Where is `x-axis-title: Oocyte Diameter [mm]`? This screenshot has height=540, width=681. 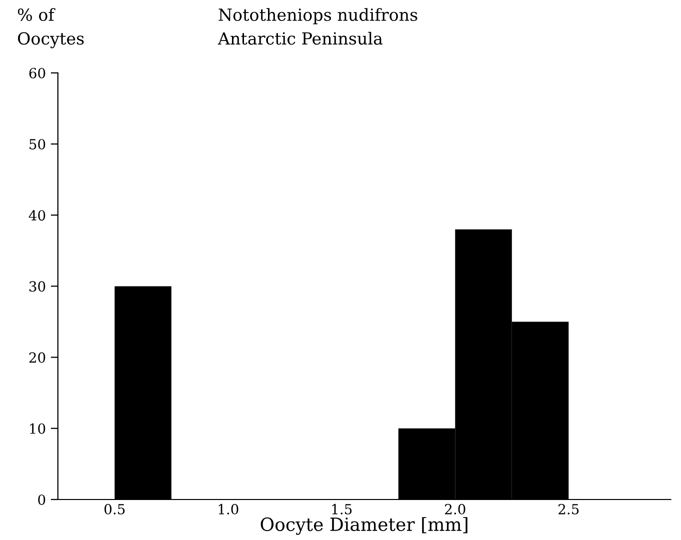 x-axis-title: Oocyte Diameter [mm] is located at coordinates (364, 526).